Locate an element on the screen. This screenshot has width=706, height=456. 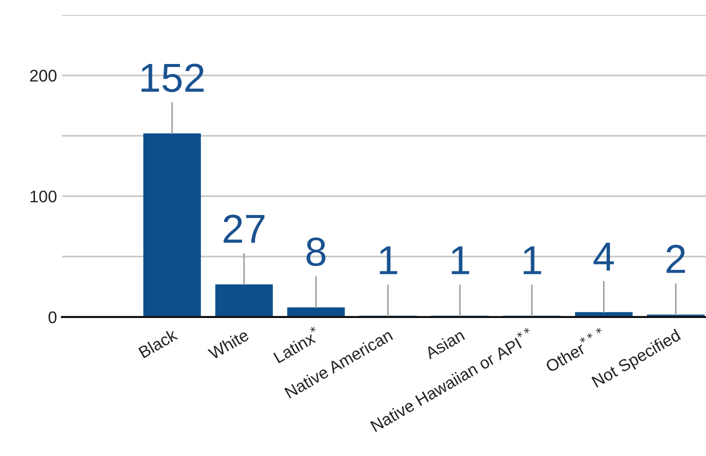
data-label: 27 is located at coordinates (244, 228).